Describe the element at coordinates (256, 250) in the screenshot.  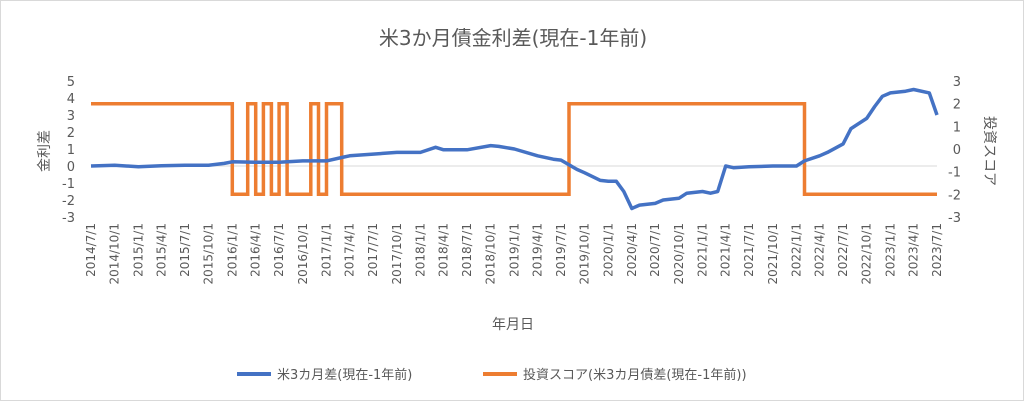
I see `x-tick-label: 2016/4/1` at that location.